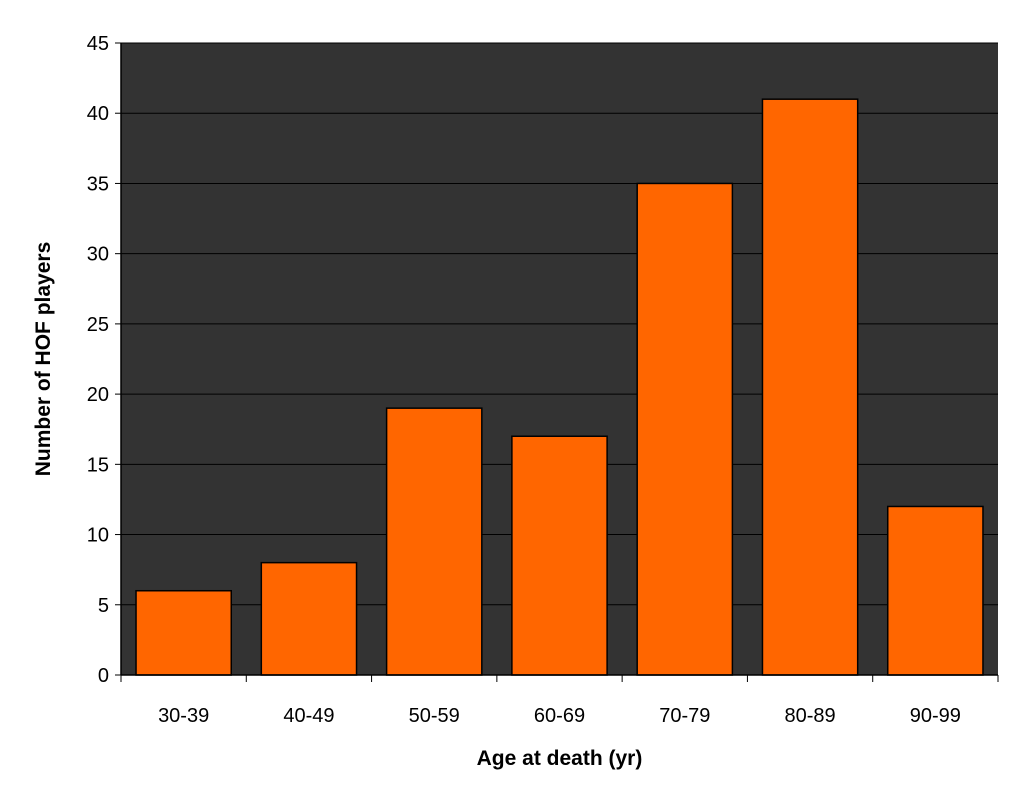  Describe the element at coordinates (98, 325) in the screenshot. I see `y-tick-label: 25` at that location.